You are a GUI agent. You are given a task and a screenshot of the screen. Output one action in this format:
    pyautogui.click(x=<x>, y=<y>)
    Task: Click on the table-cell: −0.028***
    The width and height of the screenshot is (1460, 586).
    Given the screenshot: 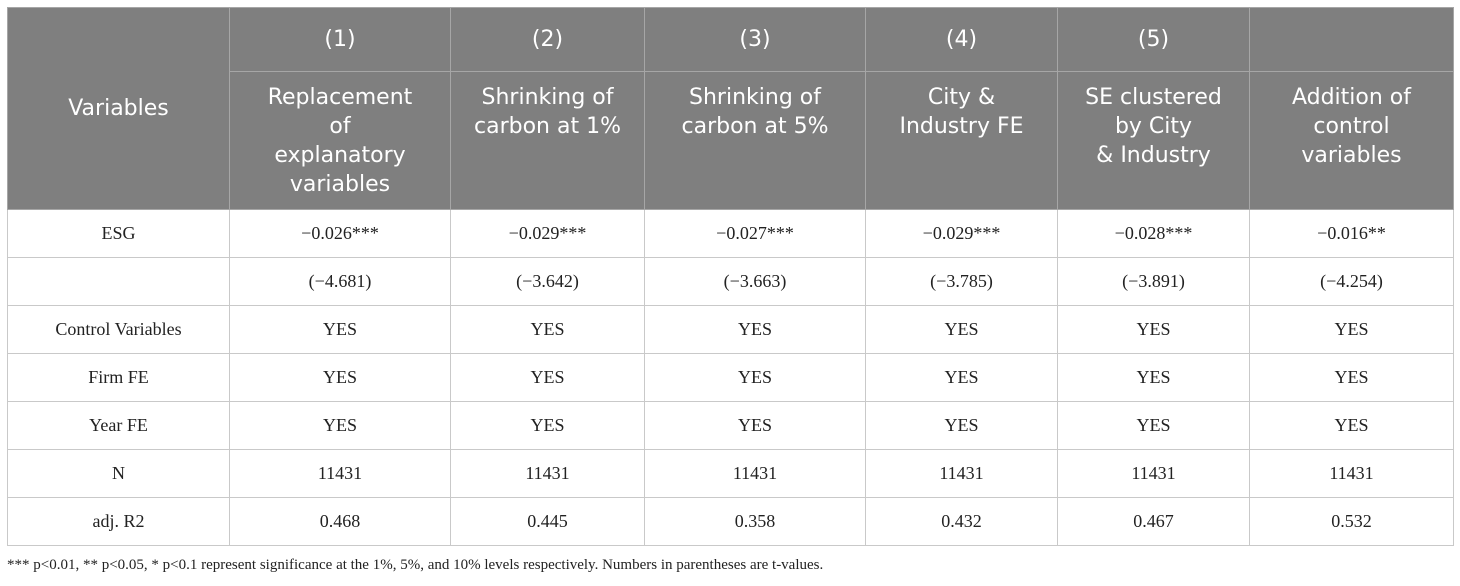 What is the action you would take?
    pyautogui.click(x=1153, y=233)
    